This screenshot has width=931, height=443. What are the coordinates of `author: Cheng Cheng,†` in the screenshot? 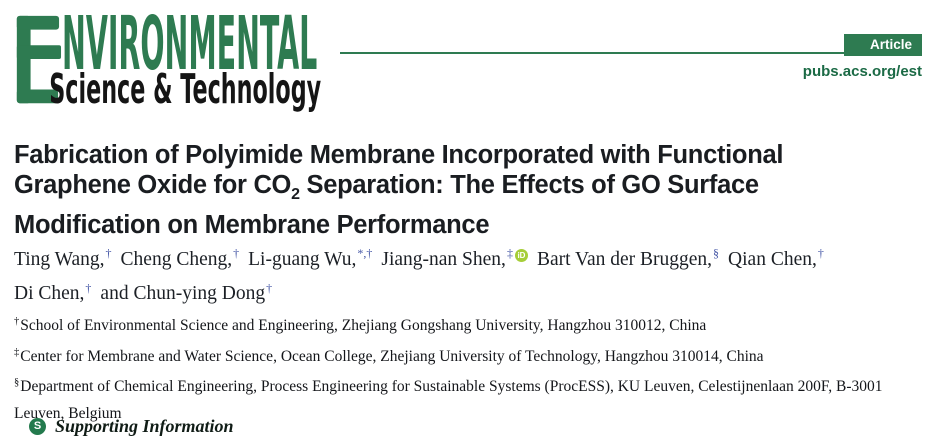 It's located at (180, 258).